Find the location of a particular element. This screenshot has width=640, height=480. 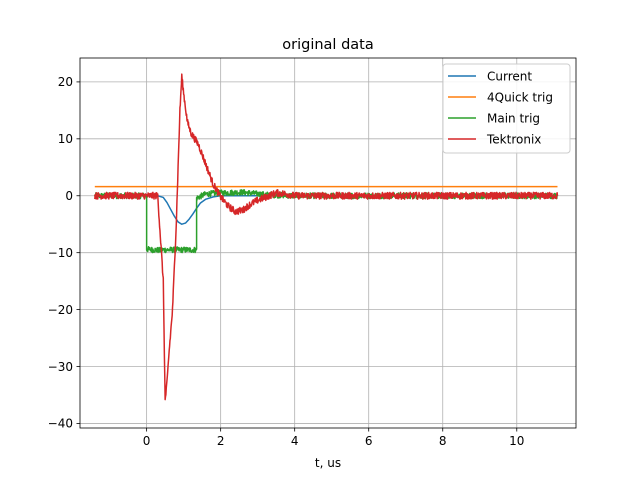

legend-label: 4Quick trig is located at coordinates (520, 97).